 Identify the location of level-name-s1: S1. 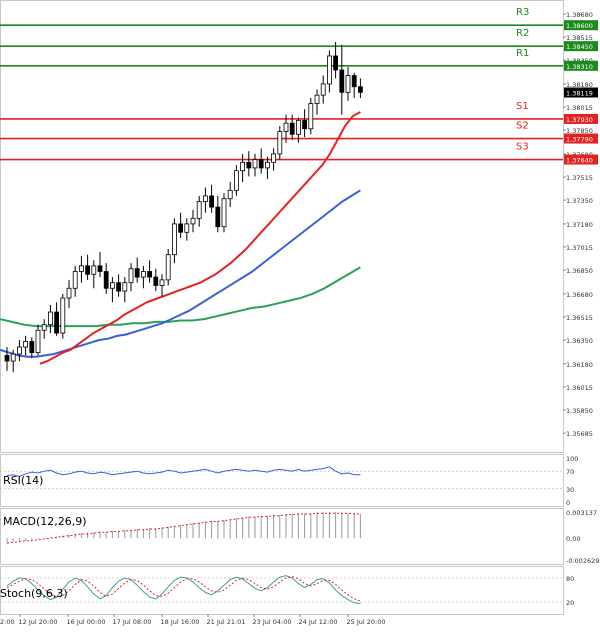
(522, 106).